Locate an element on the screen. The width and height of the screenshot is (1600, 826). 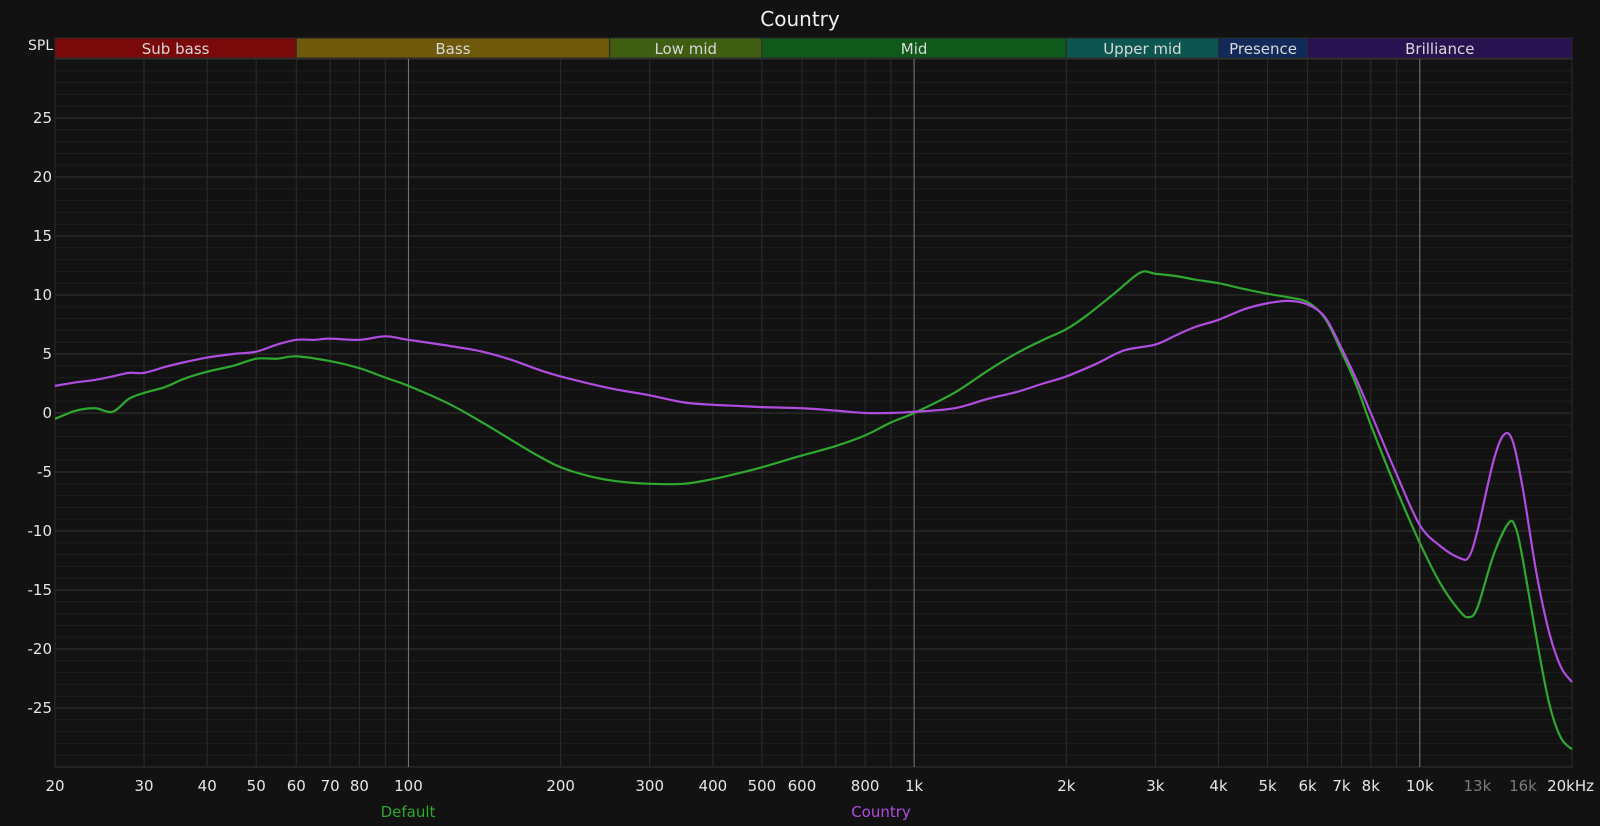
y-tick-label: 15 is located at coordinates (42, 236).